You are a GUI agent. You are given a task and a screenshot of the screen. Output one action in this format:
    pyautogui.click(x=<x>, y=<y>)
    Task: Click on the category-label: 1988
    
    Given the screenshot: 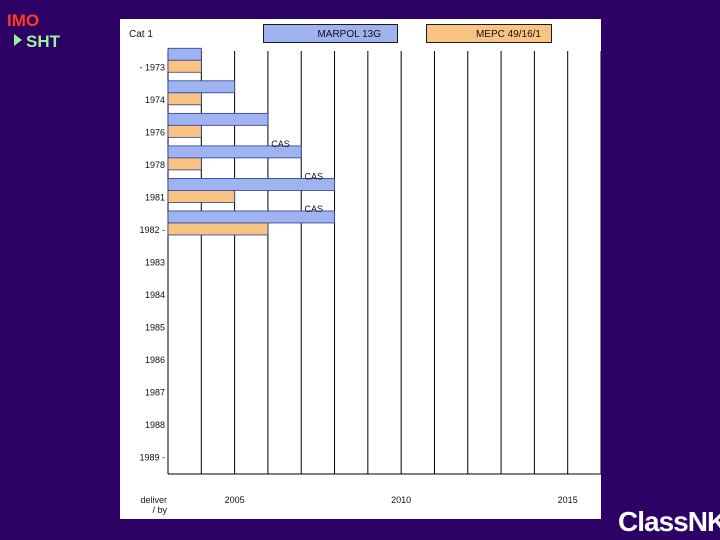 What is the action you would take?
    pyautogui.click(x=155, y=425)
    